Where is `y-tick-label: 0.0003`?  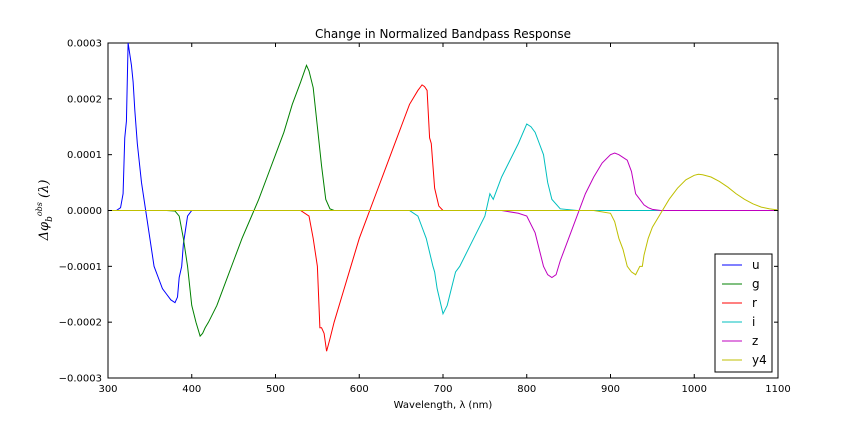
y-tick-label: 0.0003 is located at coordinates (84, 44).